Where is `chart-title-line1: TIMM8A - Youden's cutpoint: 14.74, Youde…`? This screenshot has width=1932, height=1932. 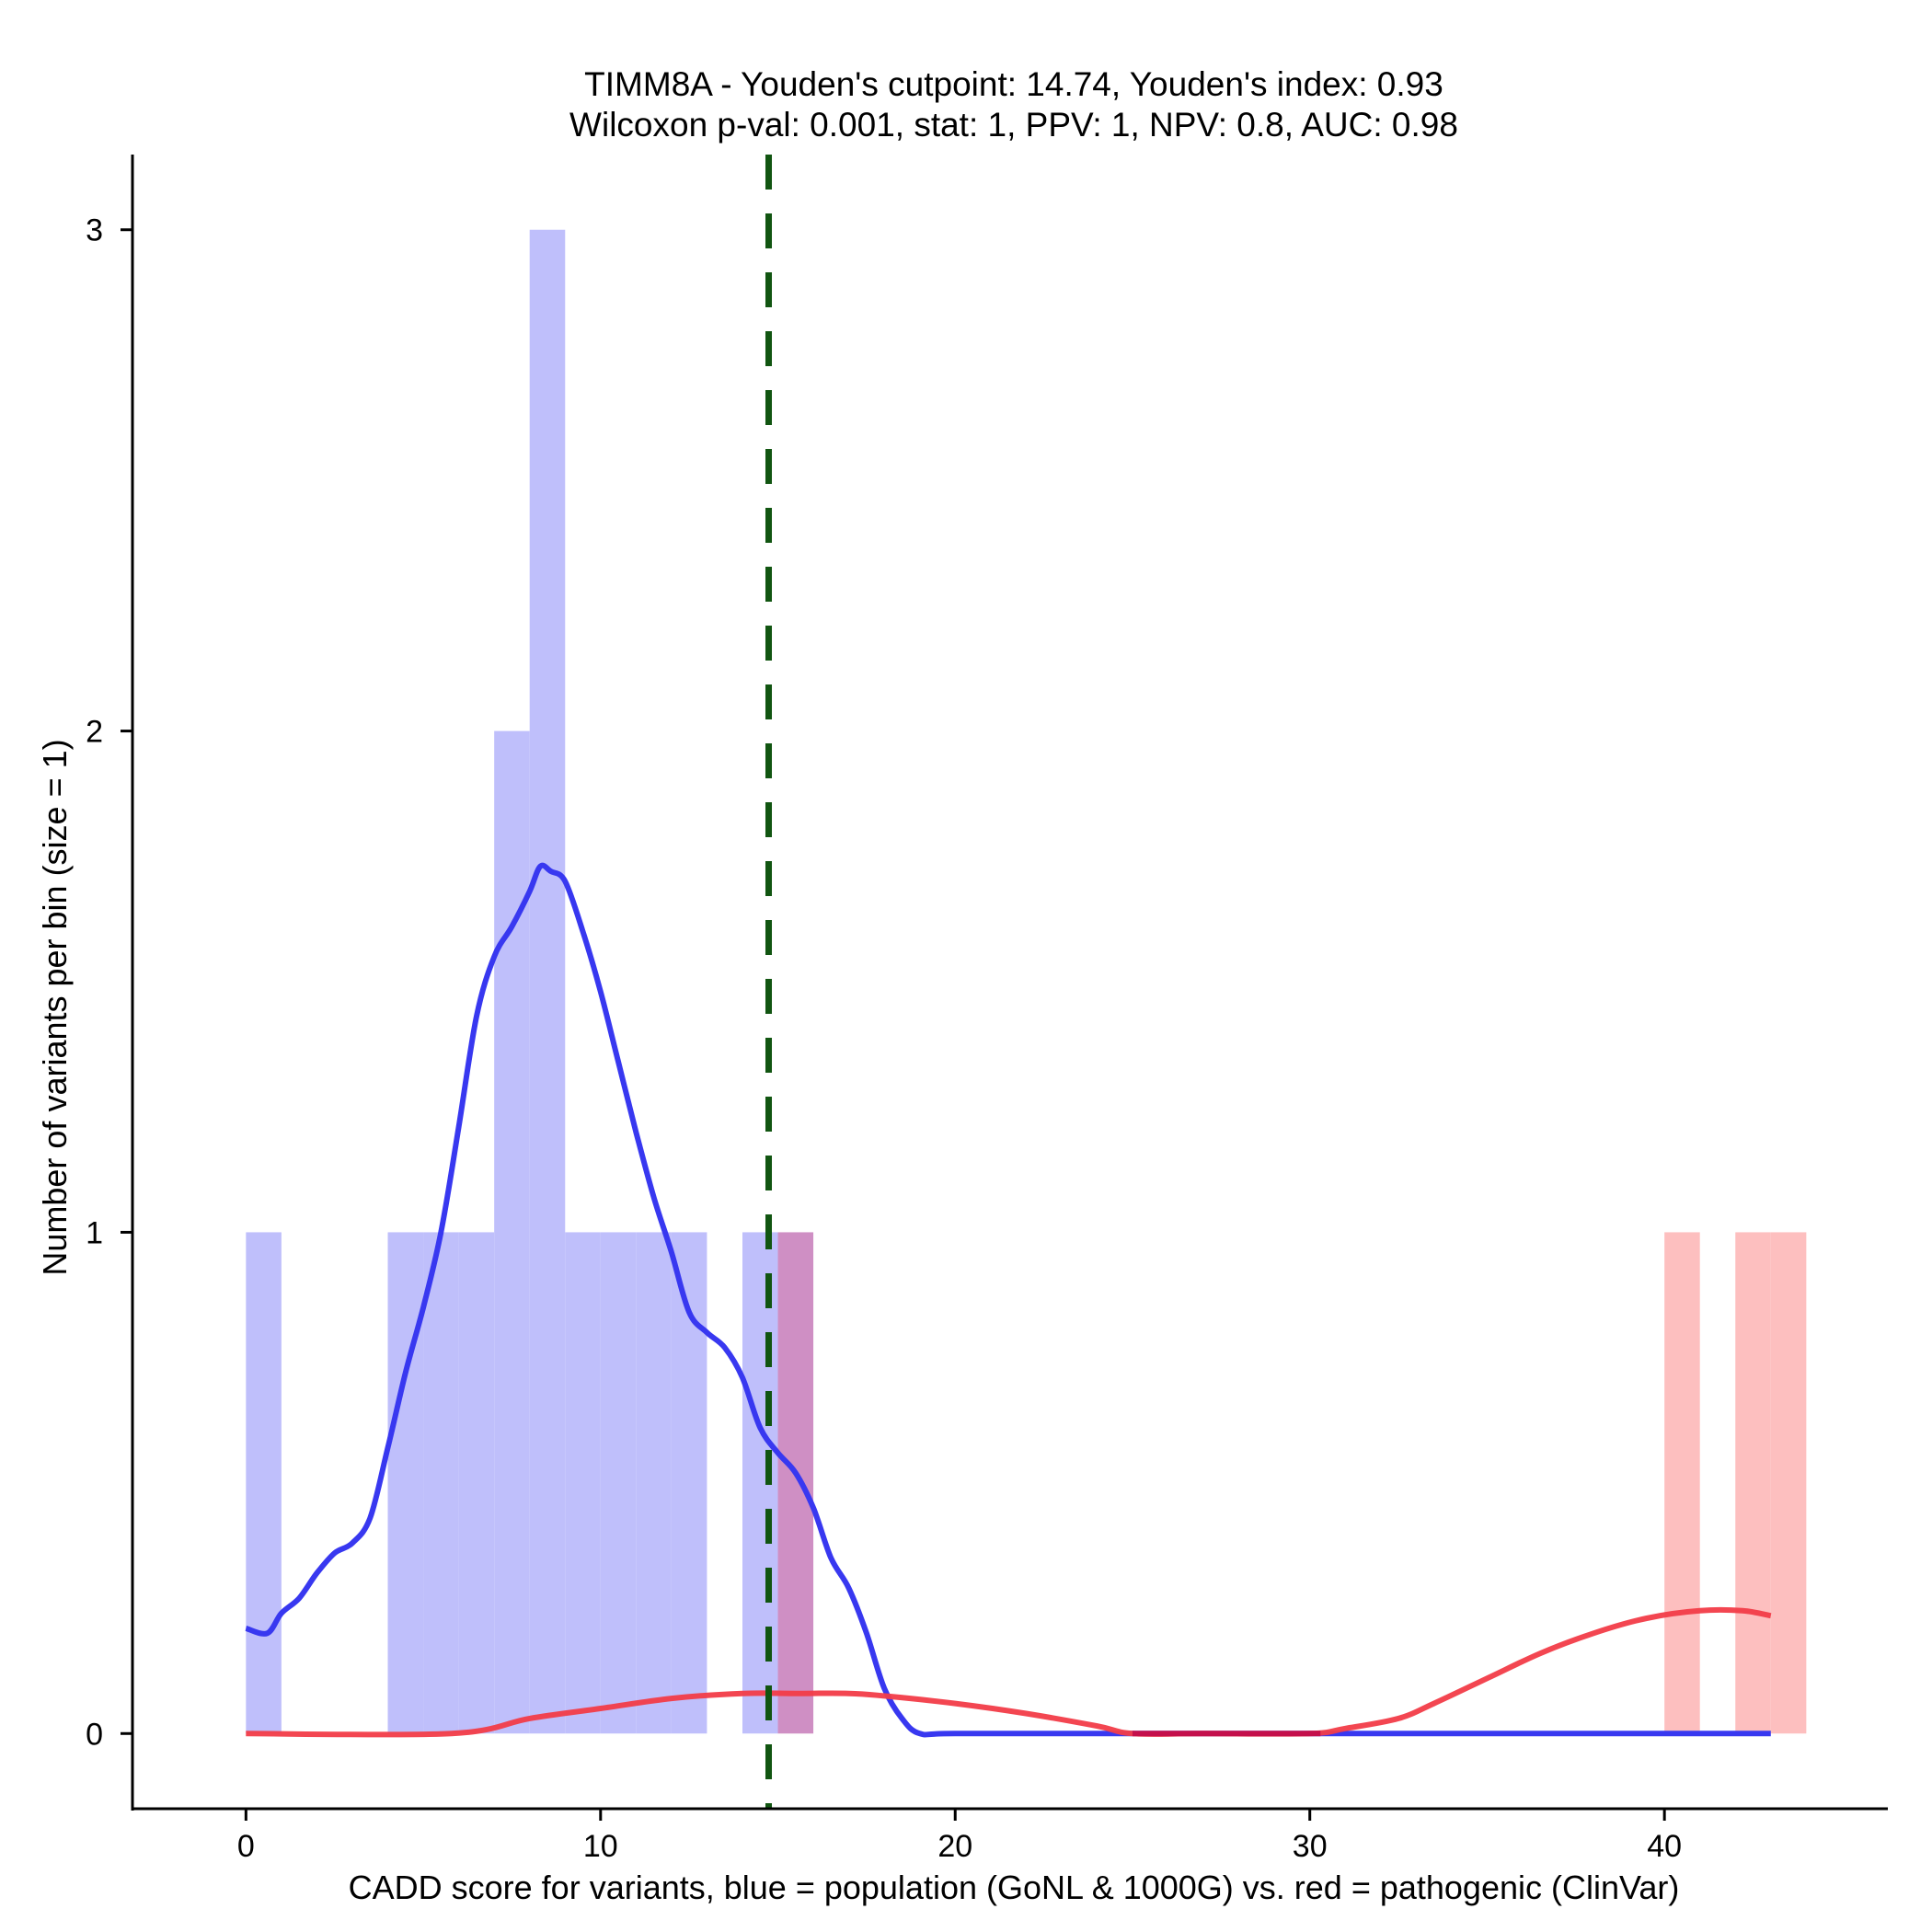 chart-title-line1: TIMM8A - Youden's cutpoint: 14.74, Youde… is located at coordinates (1014, 84).